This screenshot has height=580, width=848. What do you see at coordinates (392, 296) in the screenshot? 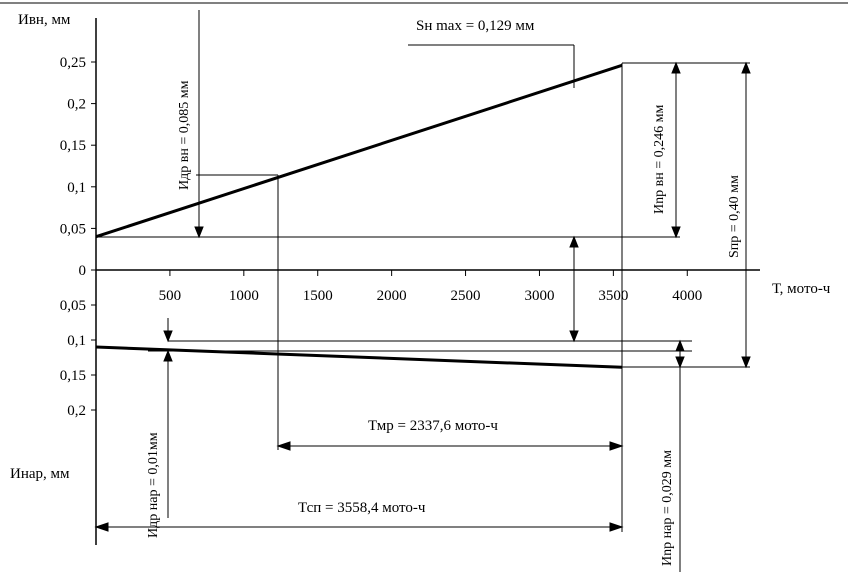
I see `x-tick-label: 2000` at bounding box center [392, 296].